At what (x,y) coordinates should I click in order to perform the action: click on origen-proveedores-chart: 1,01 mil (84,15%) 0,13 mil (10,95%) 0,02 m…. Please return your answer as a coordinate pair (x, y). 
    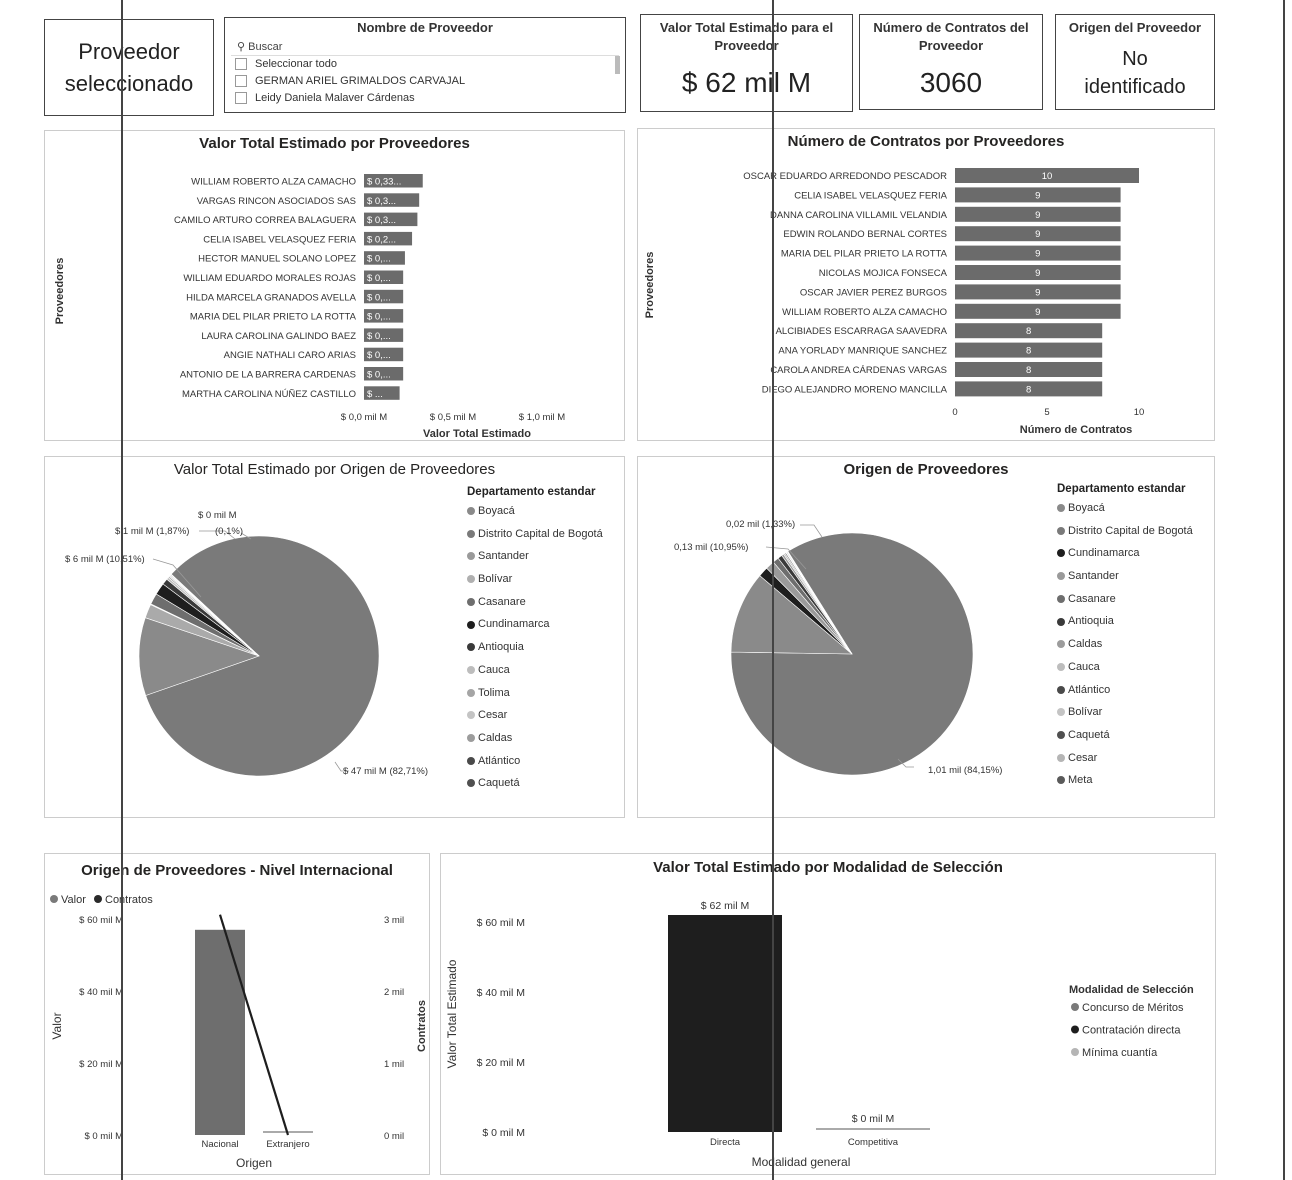
    Looking at the image, I should click on (845, 638).